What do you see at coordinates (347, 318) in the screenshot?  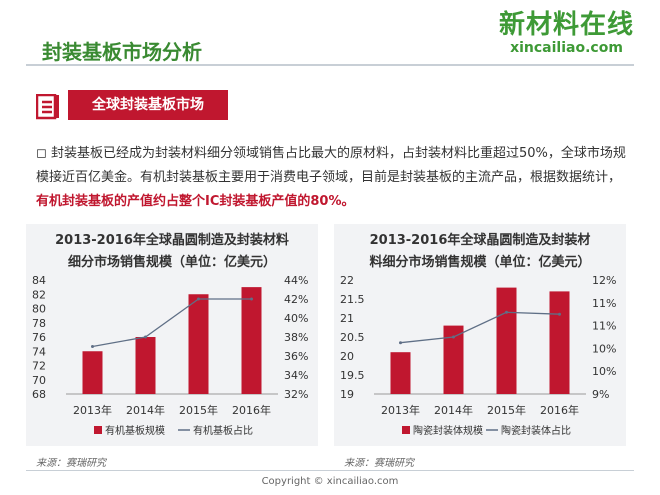 I see `y-left-tick-label: 21` at bounding box center [347, 318].